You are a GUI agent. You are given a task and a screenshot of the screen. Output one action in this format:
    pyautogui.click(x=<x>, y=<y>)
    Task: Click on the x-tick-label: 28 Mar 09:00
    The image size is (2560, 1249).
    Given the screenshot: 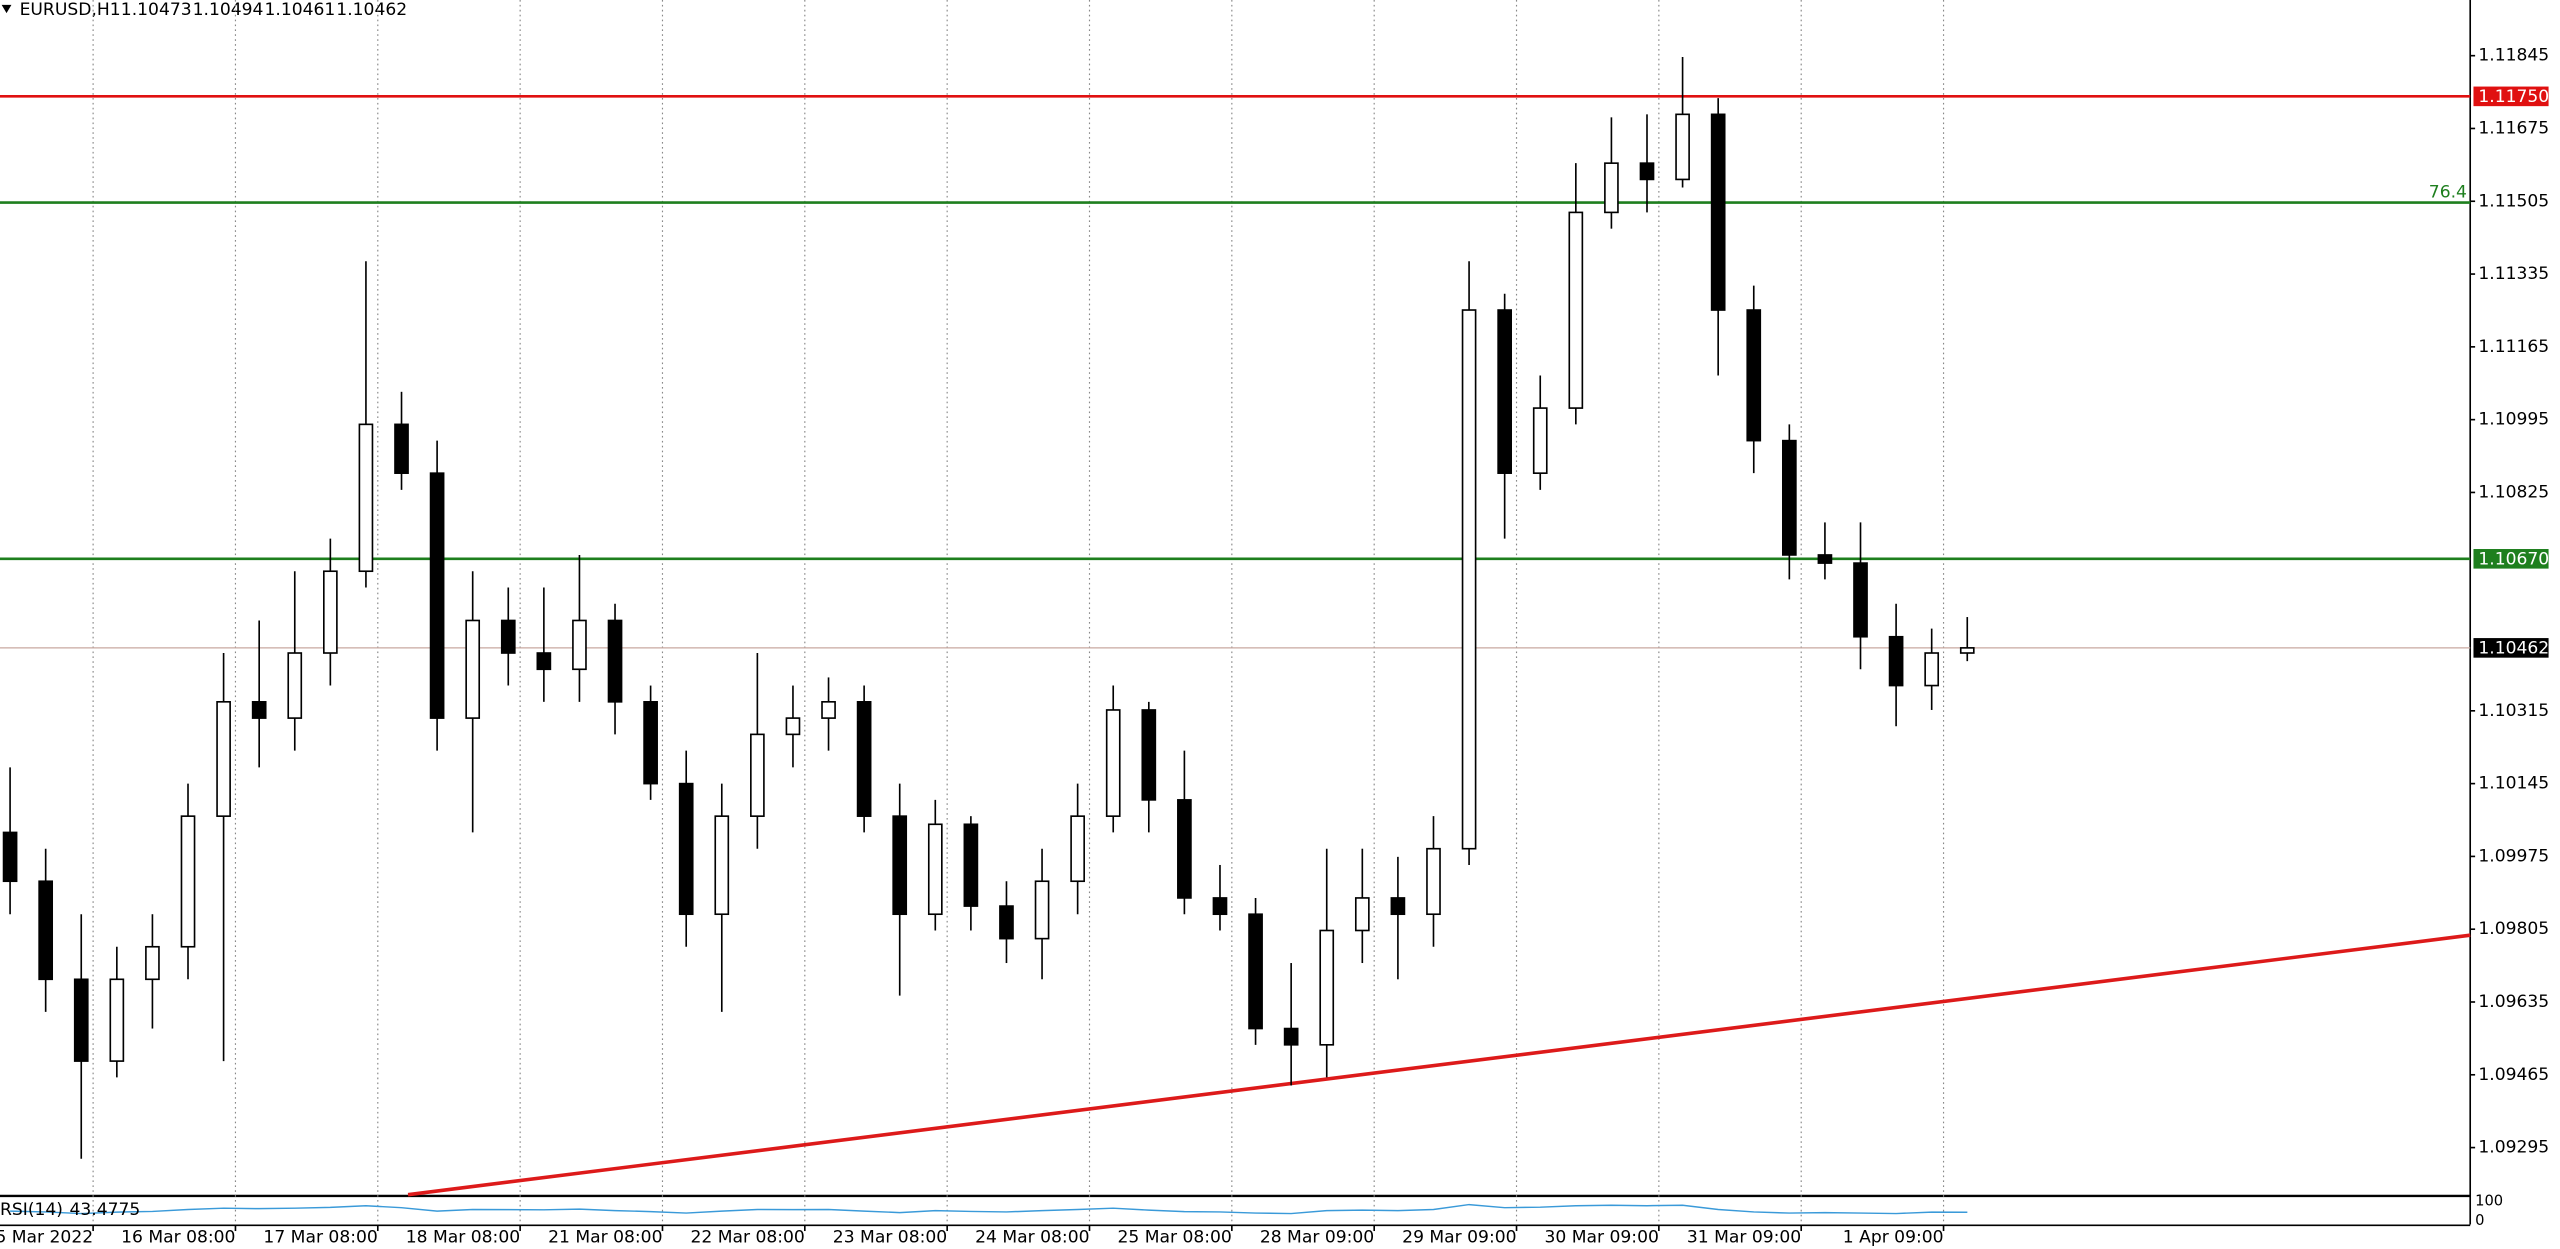 What is the action you would take?
    pyautogui.click(x=1317, y=1238)
    